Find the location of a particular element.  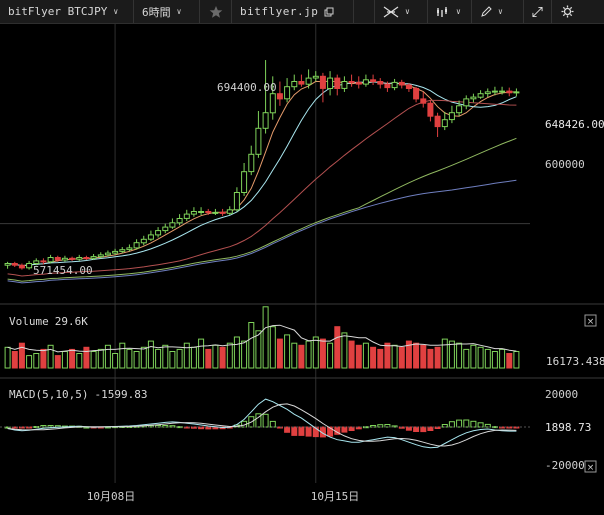

draw-tool-button: ∨ is located at coordinates (498, 11).